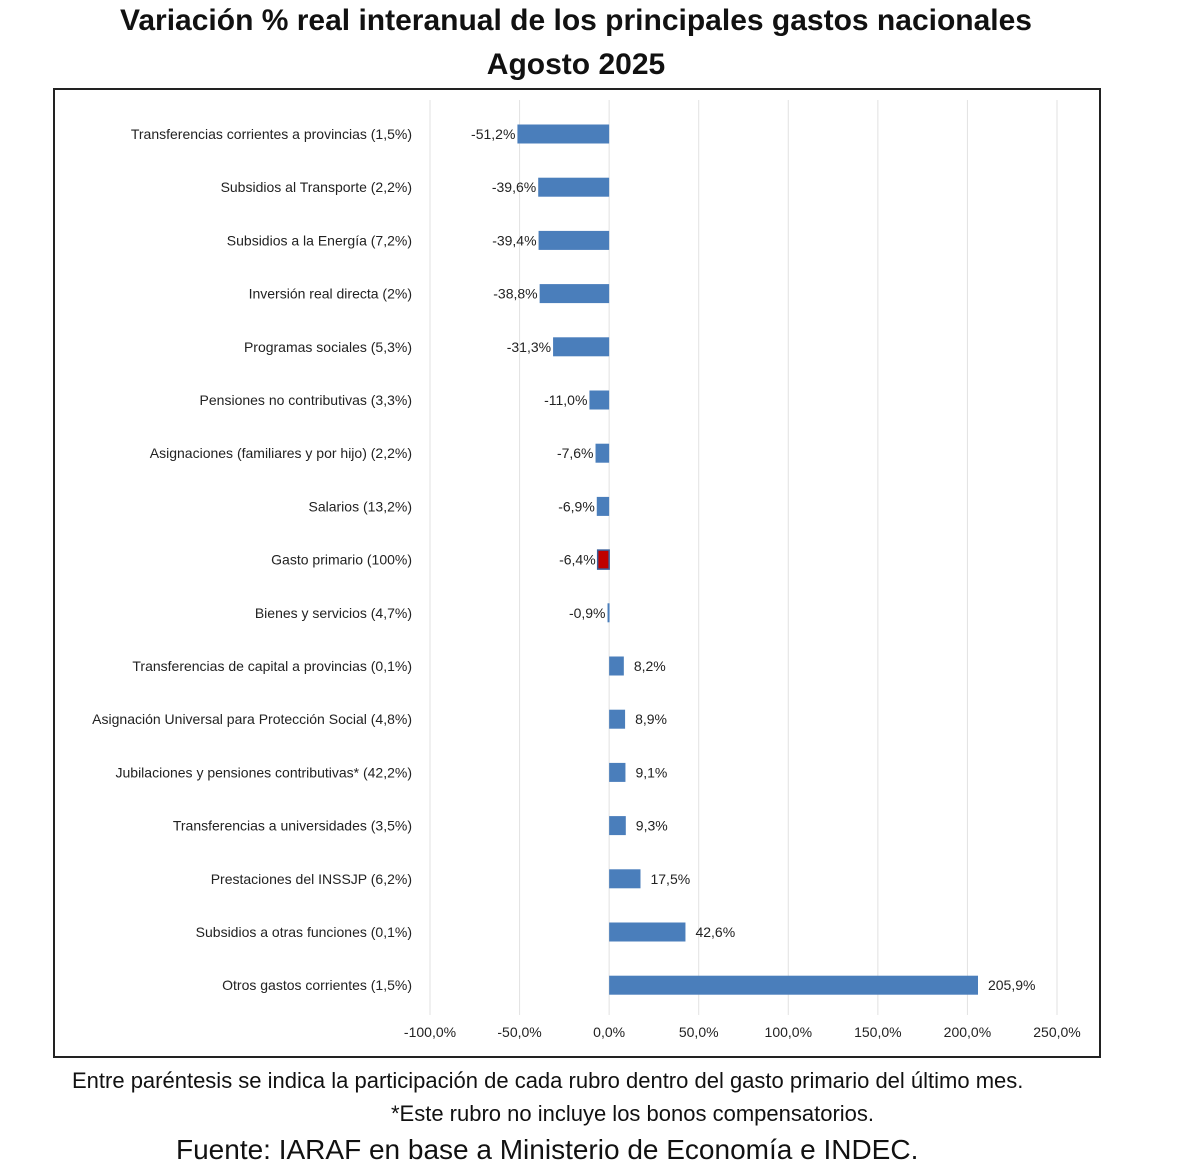 This screenshot has width=1200, height=1171. What do you see at coordinates (575, 453) in the screenshot?
I see `data-label: -7,6%` at bounding box center [575, 453].